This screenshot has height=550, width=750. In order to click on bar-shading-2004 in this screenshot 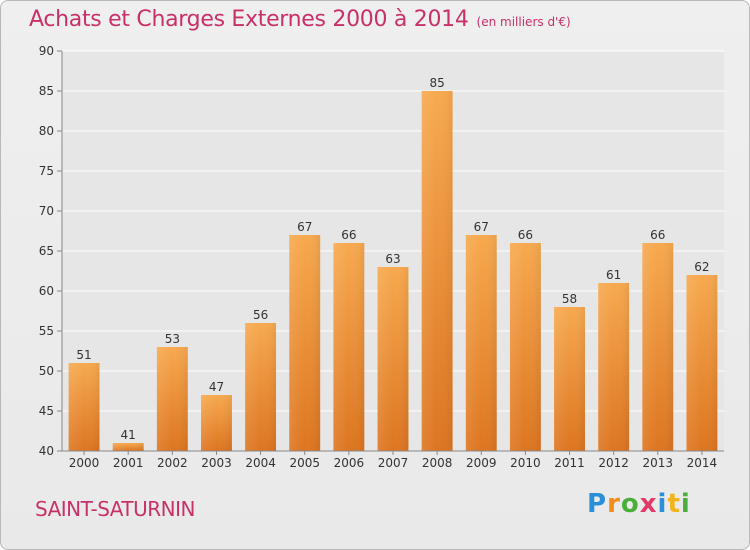, I will do `click(261, 387)`.